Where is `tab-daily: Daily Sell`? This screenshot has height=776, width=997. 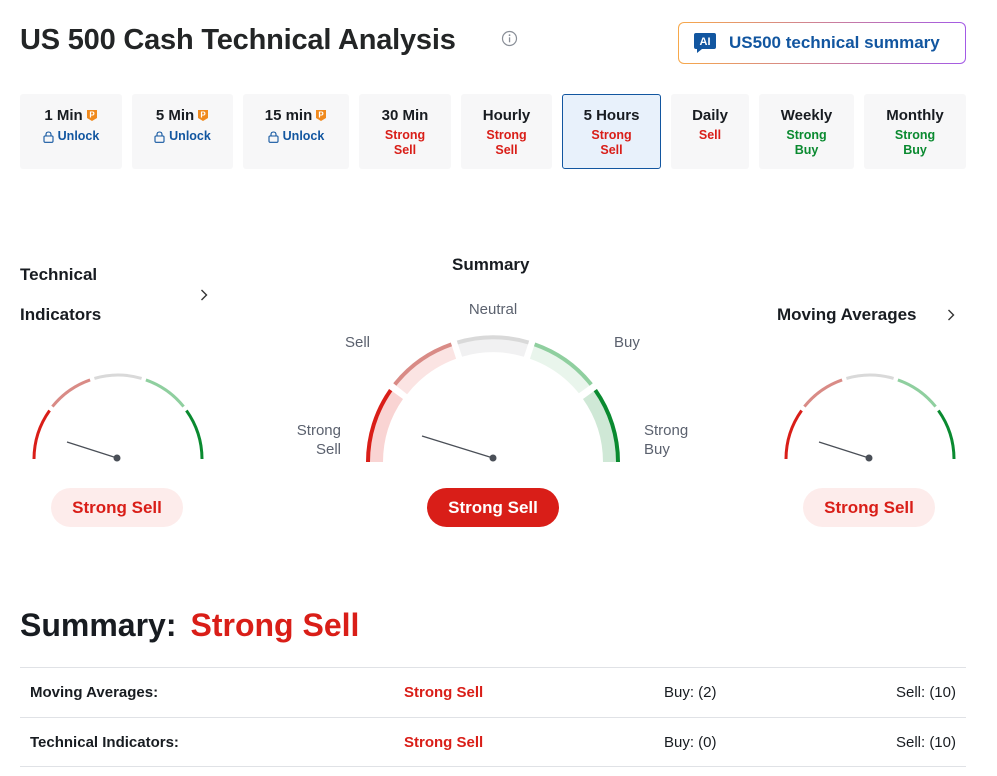
tab-daily: Daily Sell is located at coordinates (710, 131).